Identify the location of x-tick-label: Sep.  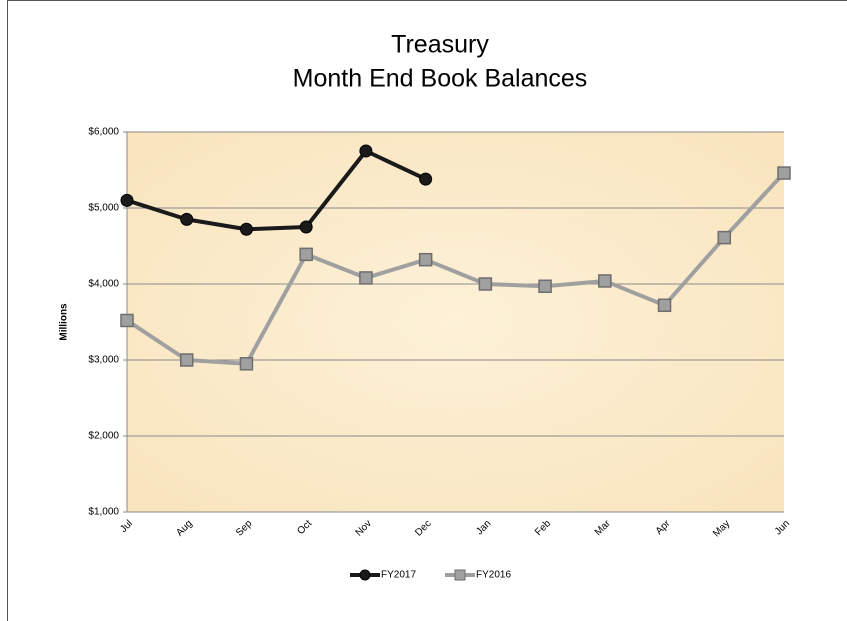
(244, 528).